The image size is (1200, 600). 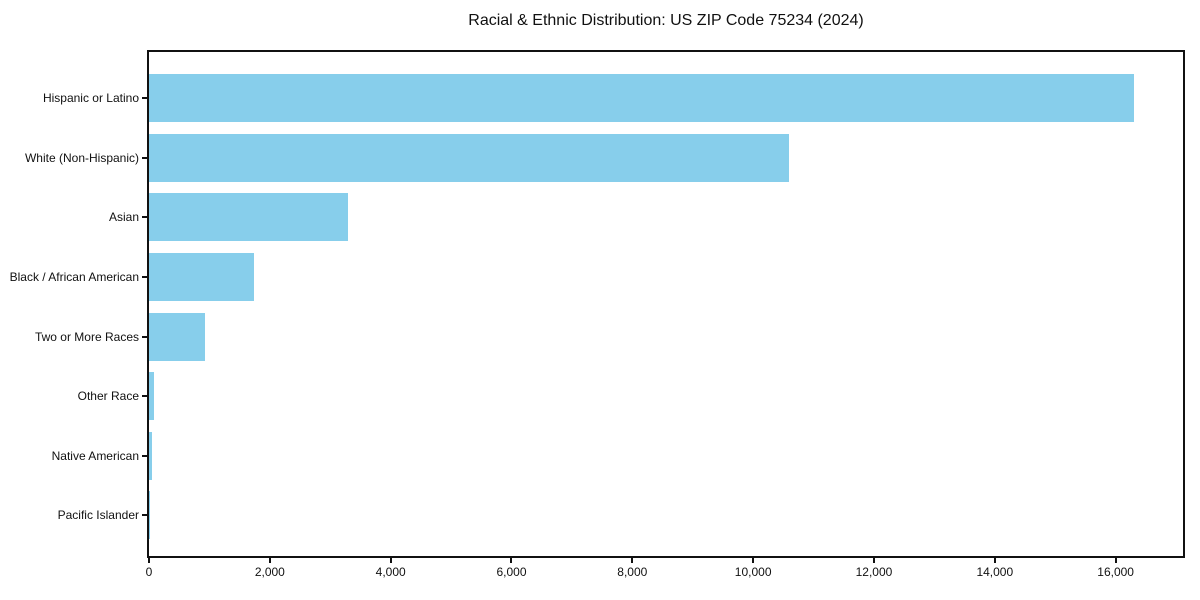 What do you see at coordinates (390, 572) in the screenshot?
I see `x-tick-label: 4,000` at bounding box center [390, 572].